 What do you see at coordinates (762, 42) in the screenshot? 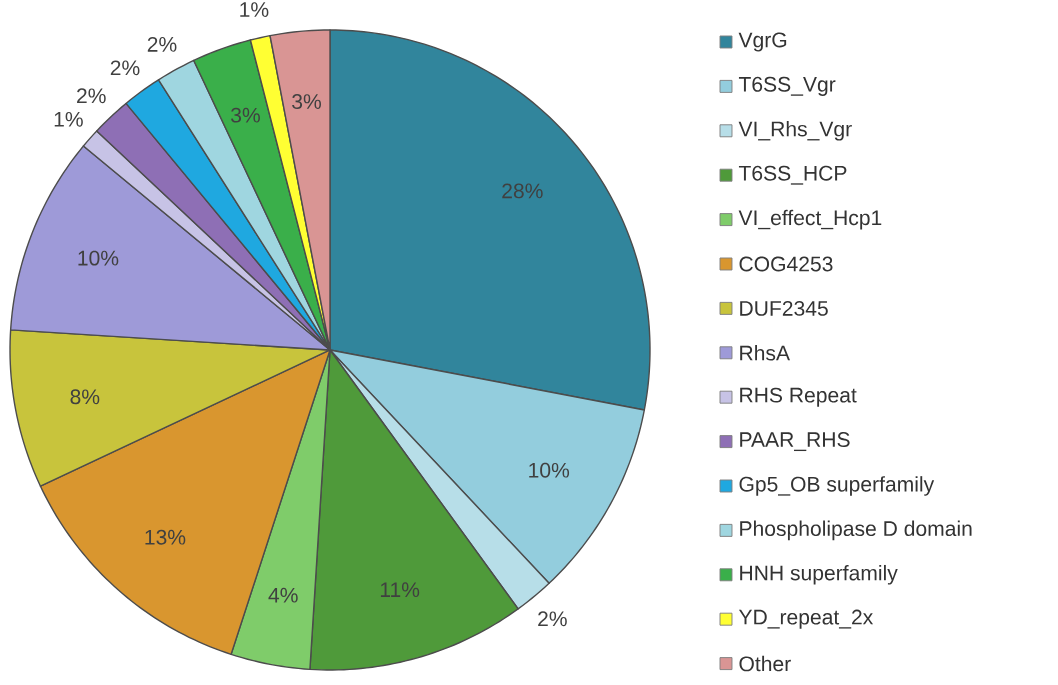
I see `legend-label: VgrG` at bounding box center [762, 42].